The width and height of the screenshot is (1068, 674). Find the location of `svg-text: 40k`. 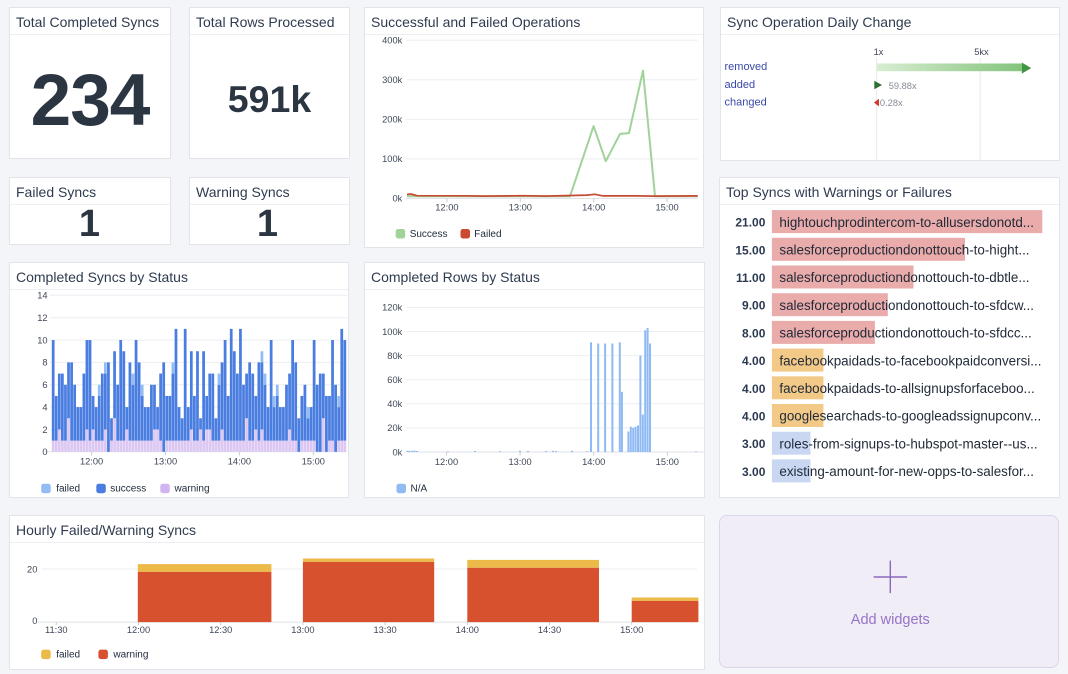

svg-text: 40k is located at coordinates (394, 404).